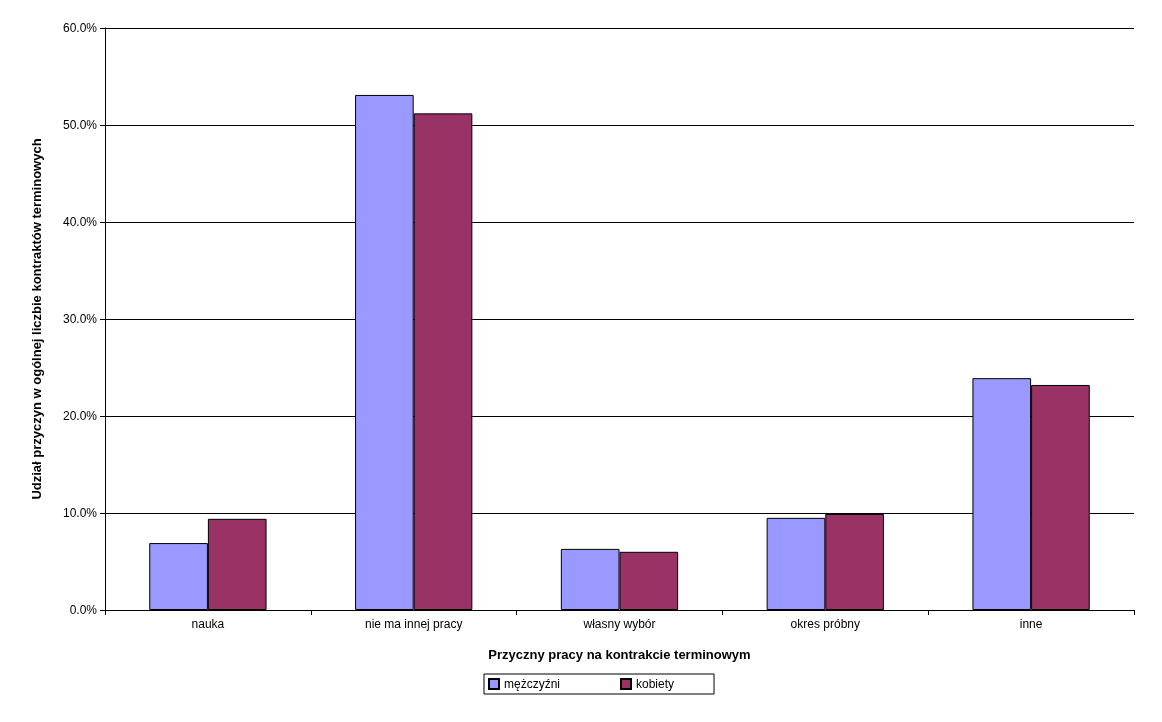 The height and width of the screenshot is (722, 1162). I want to click on legend-label: kobiety, so click(655, 684).